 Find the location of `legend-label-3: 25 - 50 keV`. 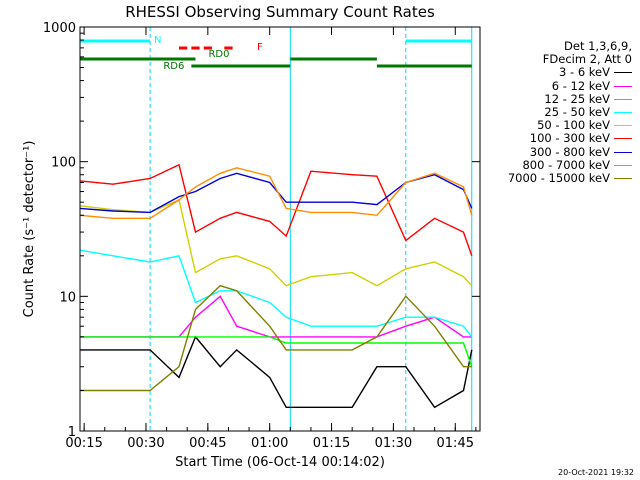

legend-label-3: 25 - 50 keV is located at coordinates (577, 112).